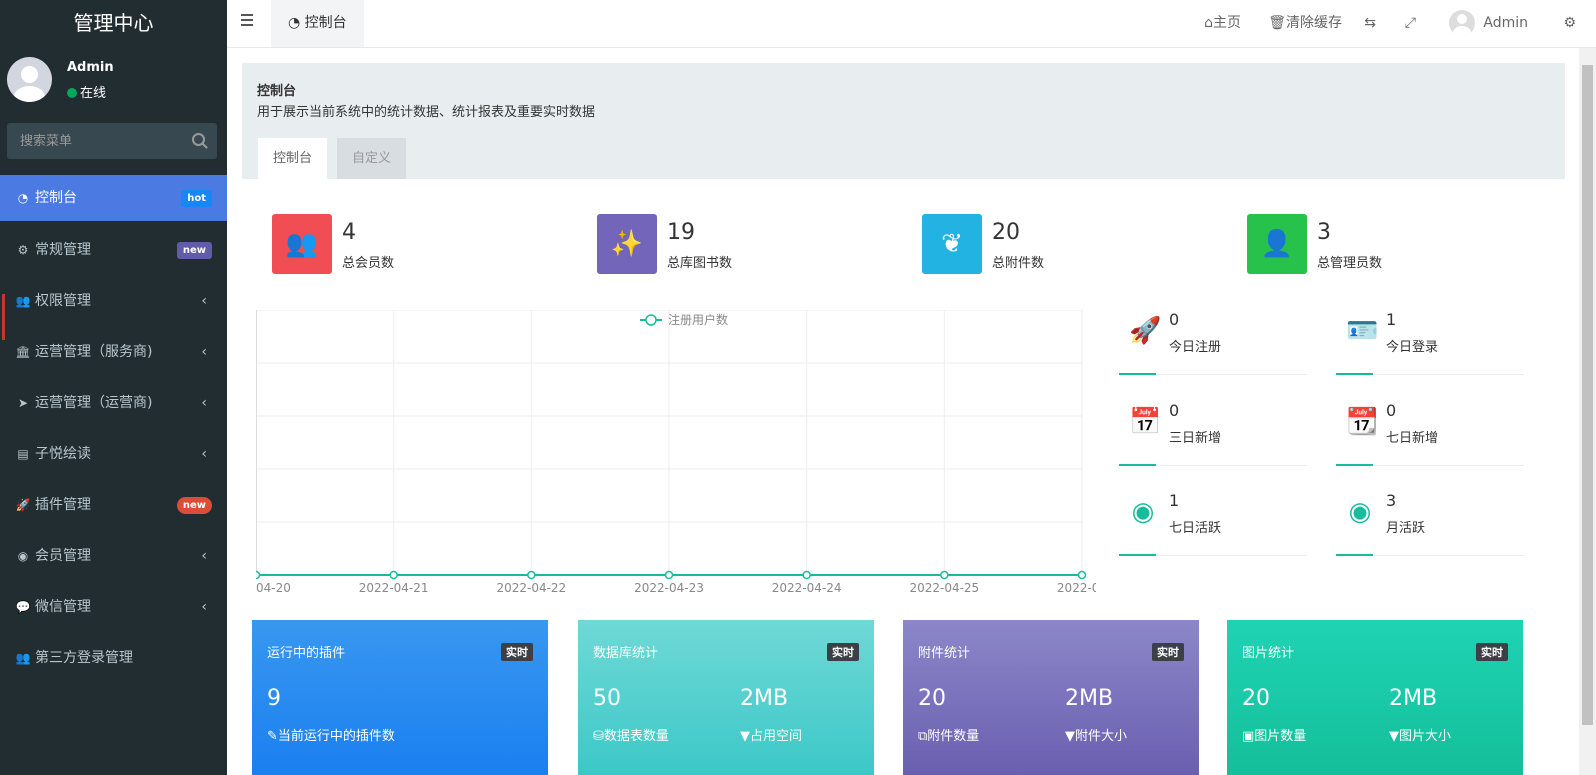 This screenshot has width=1596, height=775. What do you see at coordinates (198, 139) in the screenshot?
I see `search-icon` at bounding box center [198, 139].